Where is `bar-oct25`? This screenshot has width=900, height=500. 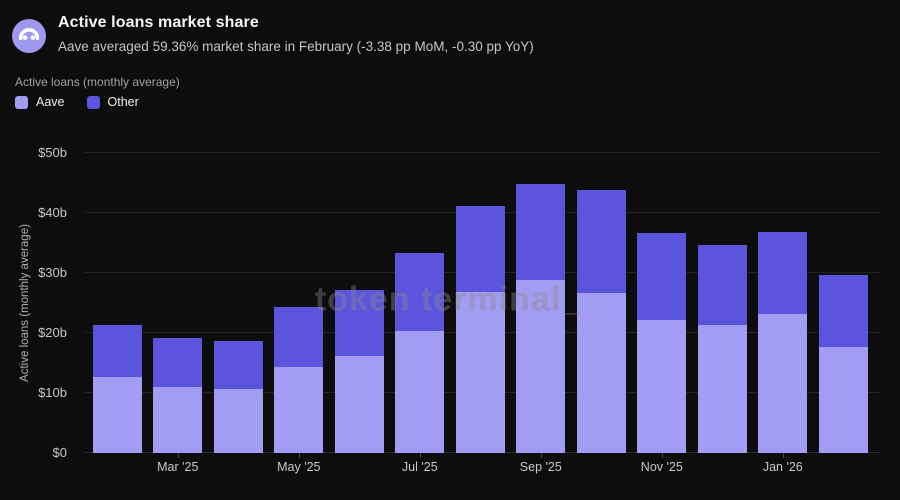
bar-oct25 is located at coordinates (601, 321).